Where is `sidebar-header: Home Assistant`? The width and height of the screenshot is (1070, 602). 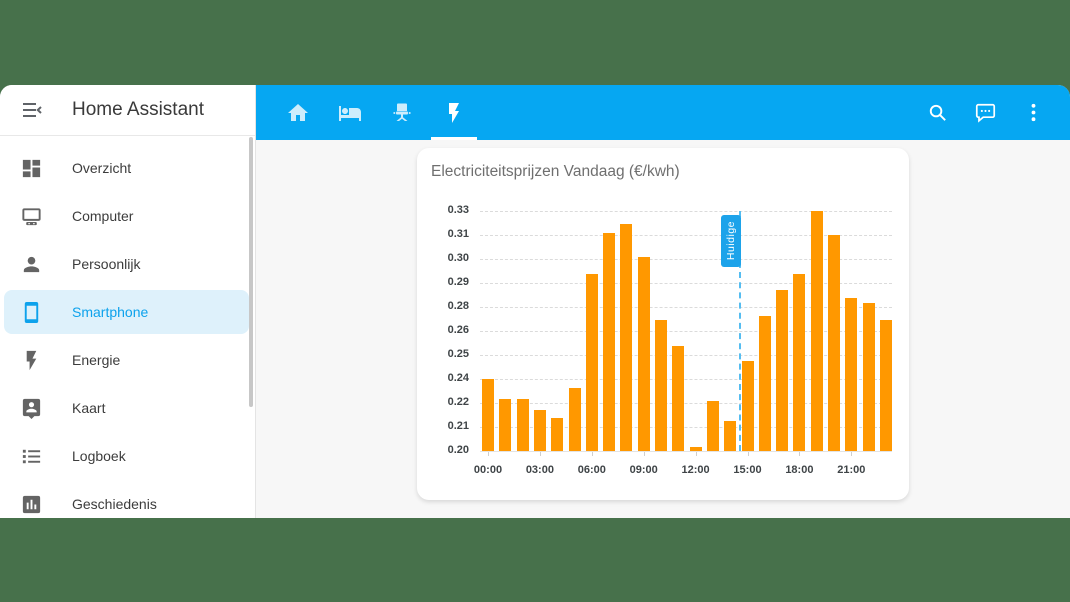 sidebar-header: Home Assistant is located at coordinates (127, 110).